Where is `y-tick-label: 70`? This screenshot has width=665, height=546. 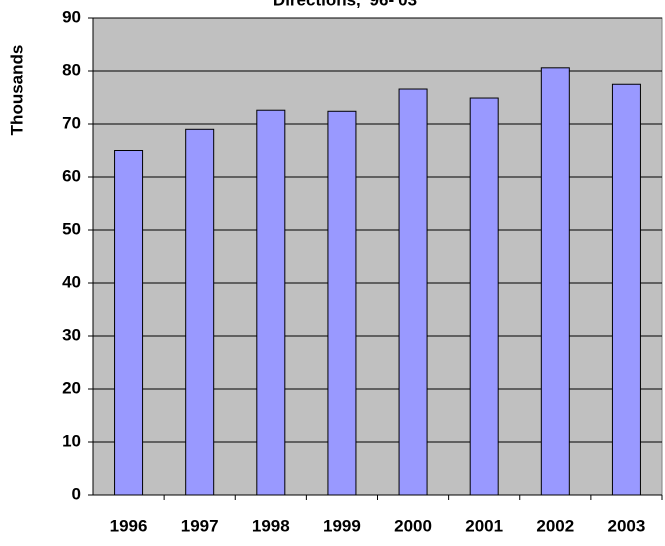
y-tick-label: 70 is located at coordinates (71, 122).